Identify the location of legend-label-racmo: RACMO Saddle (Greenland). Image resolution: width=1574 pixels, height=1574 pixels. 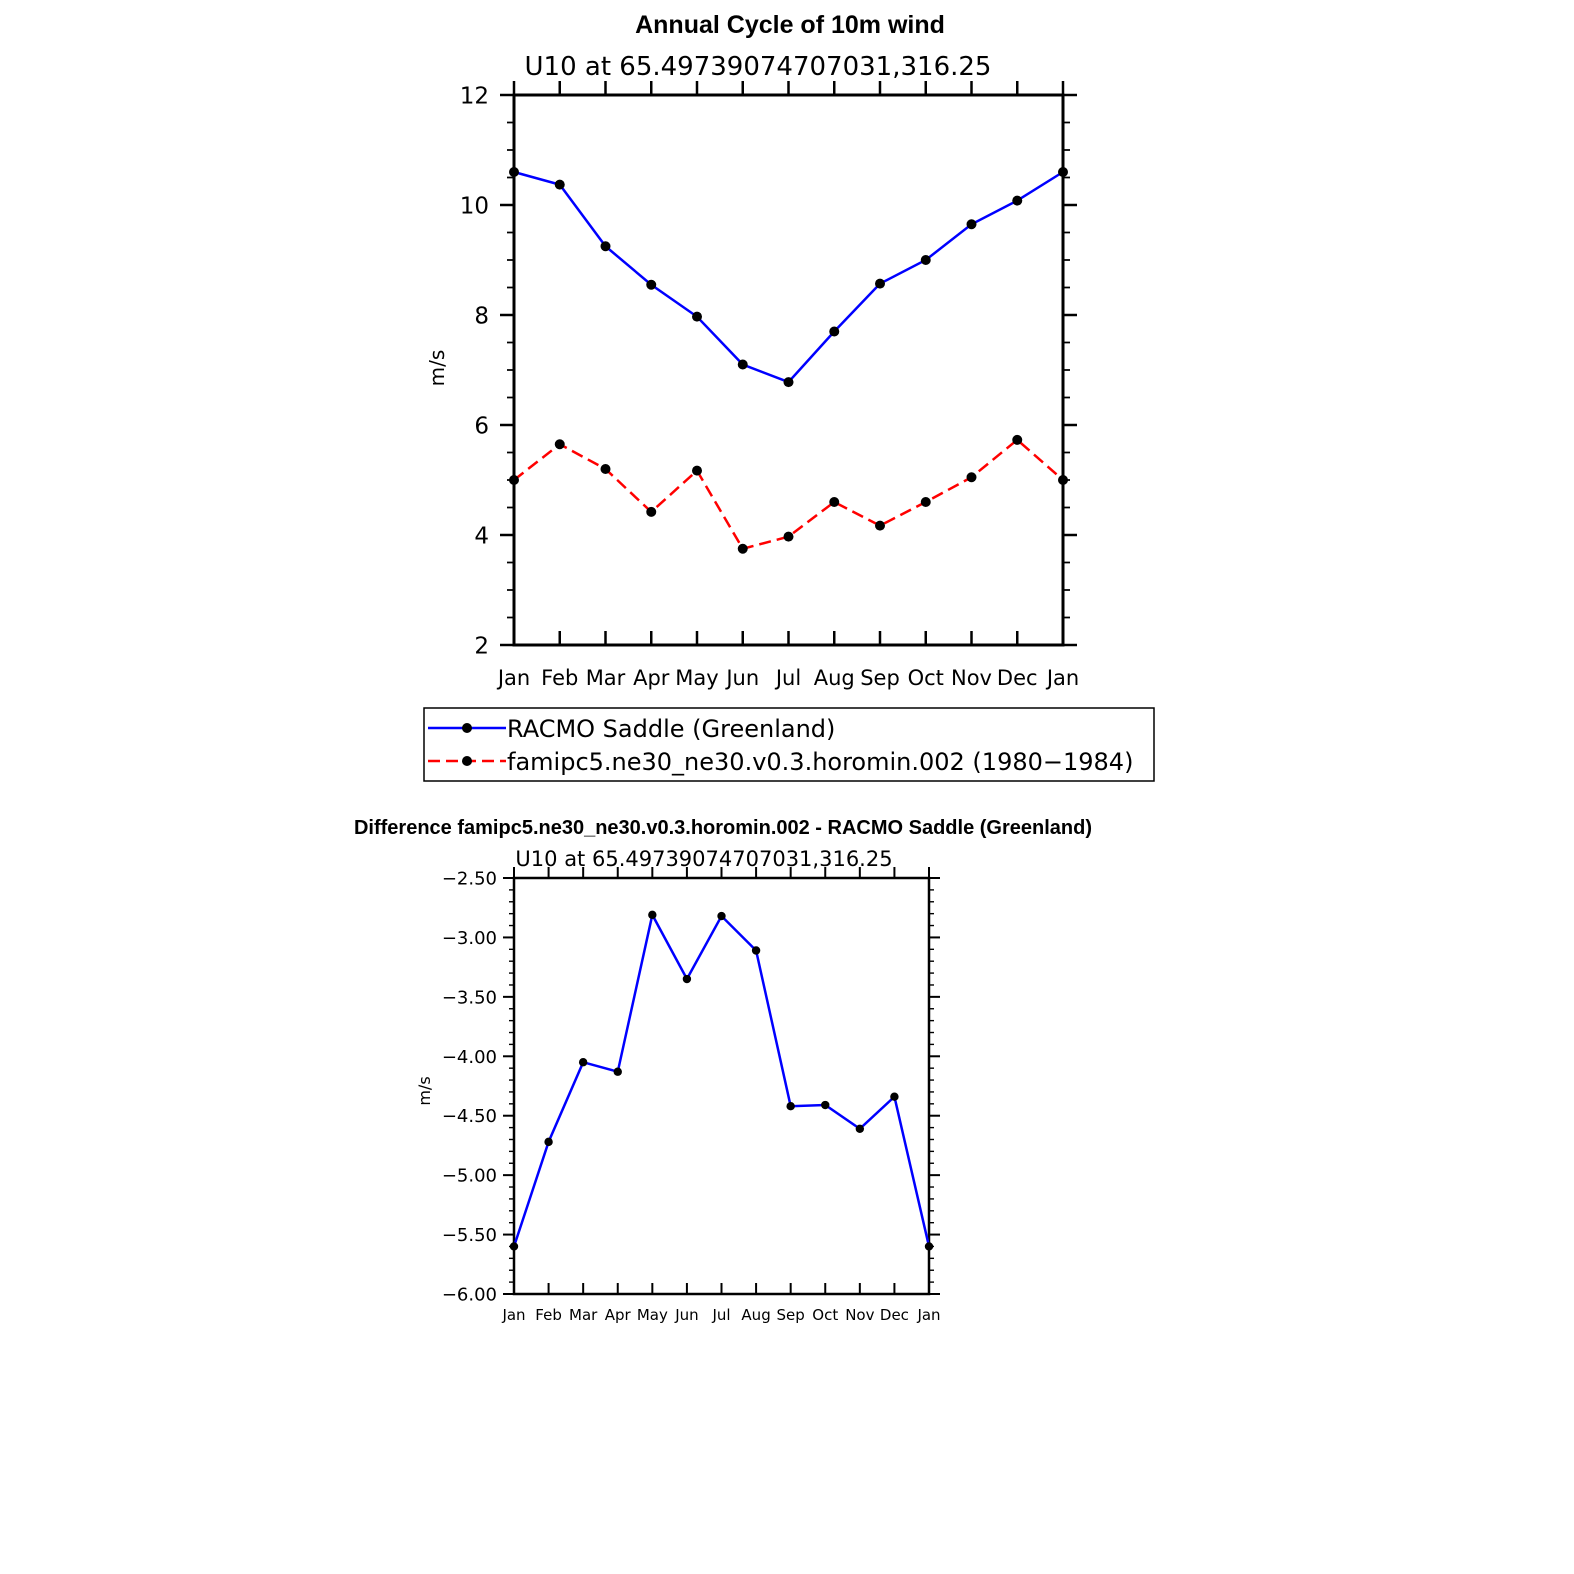
(671, 729).